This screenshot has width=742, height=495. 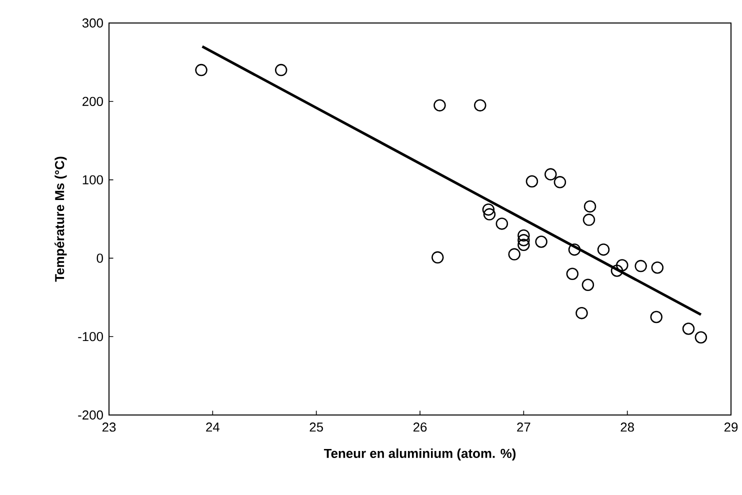 I want to click on y-tick-label: 300, so click(x=92, y=23).